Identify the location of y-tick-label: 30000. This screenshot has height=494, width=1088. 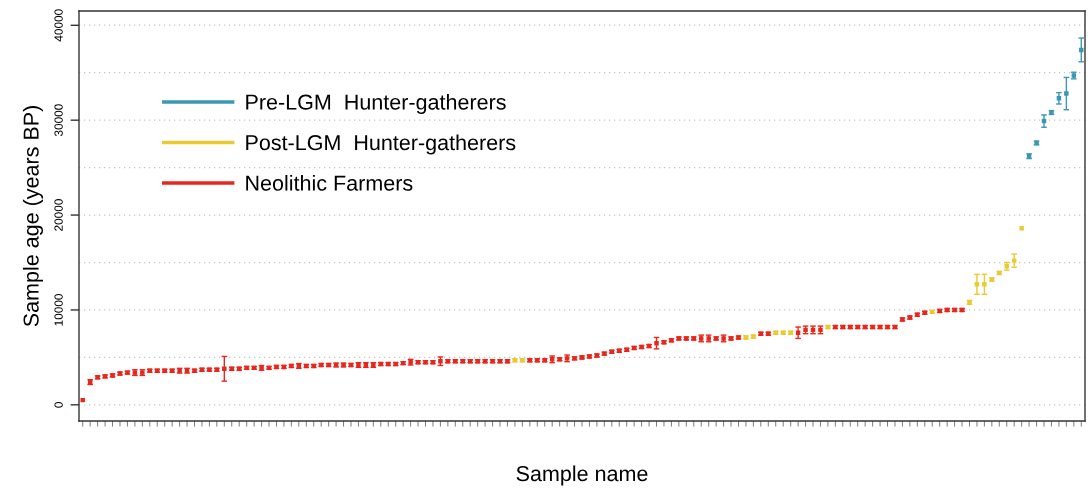
(58, 120).